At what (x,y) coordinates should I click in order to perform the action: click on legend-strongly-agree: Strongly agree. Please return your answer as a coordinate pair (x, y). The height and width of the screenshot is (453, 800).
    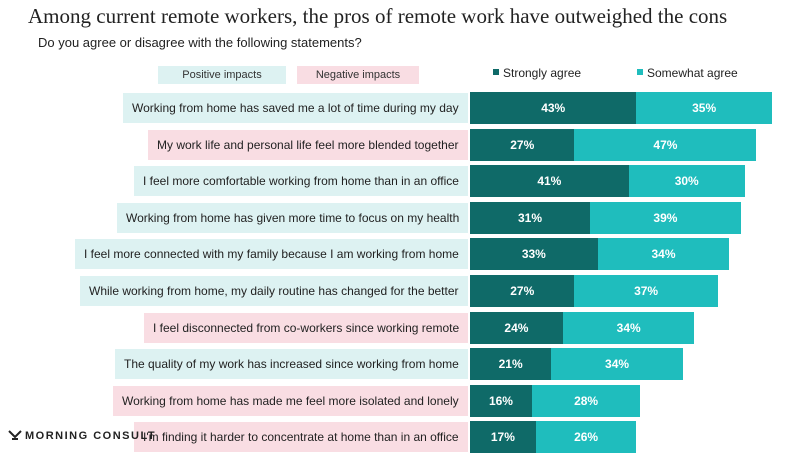
    Looking at the image, I should click on (537, 73).